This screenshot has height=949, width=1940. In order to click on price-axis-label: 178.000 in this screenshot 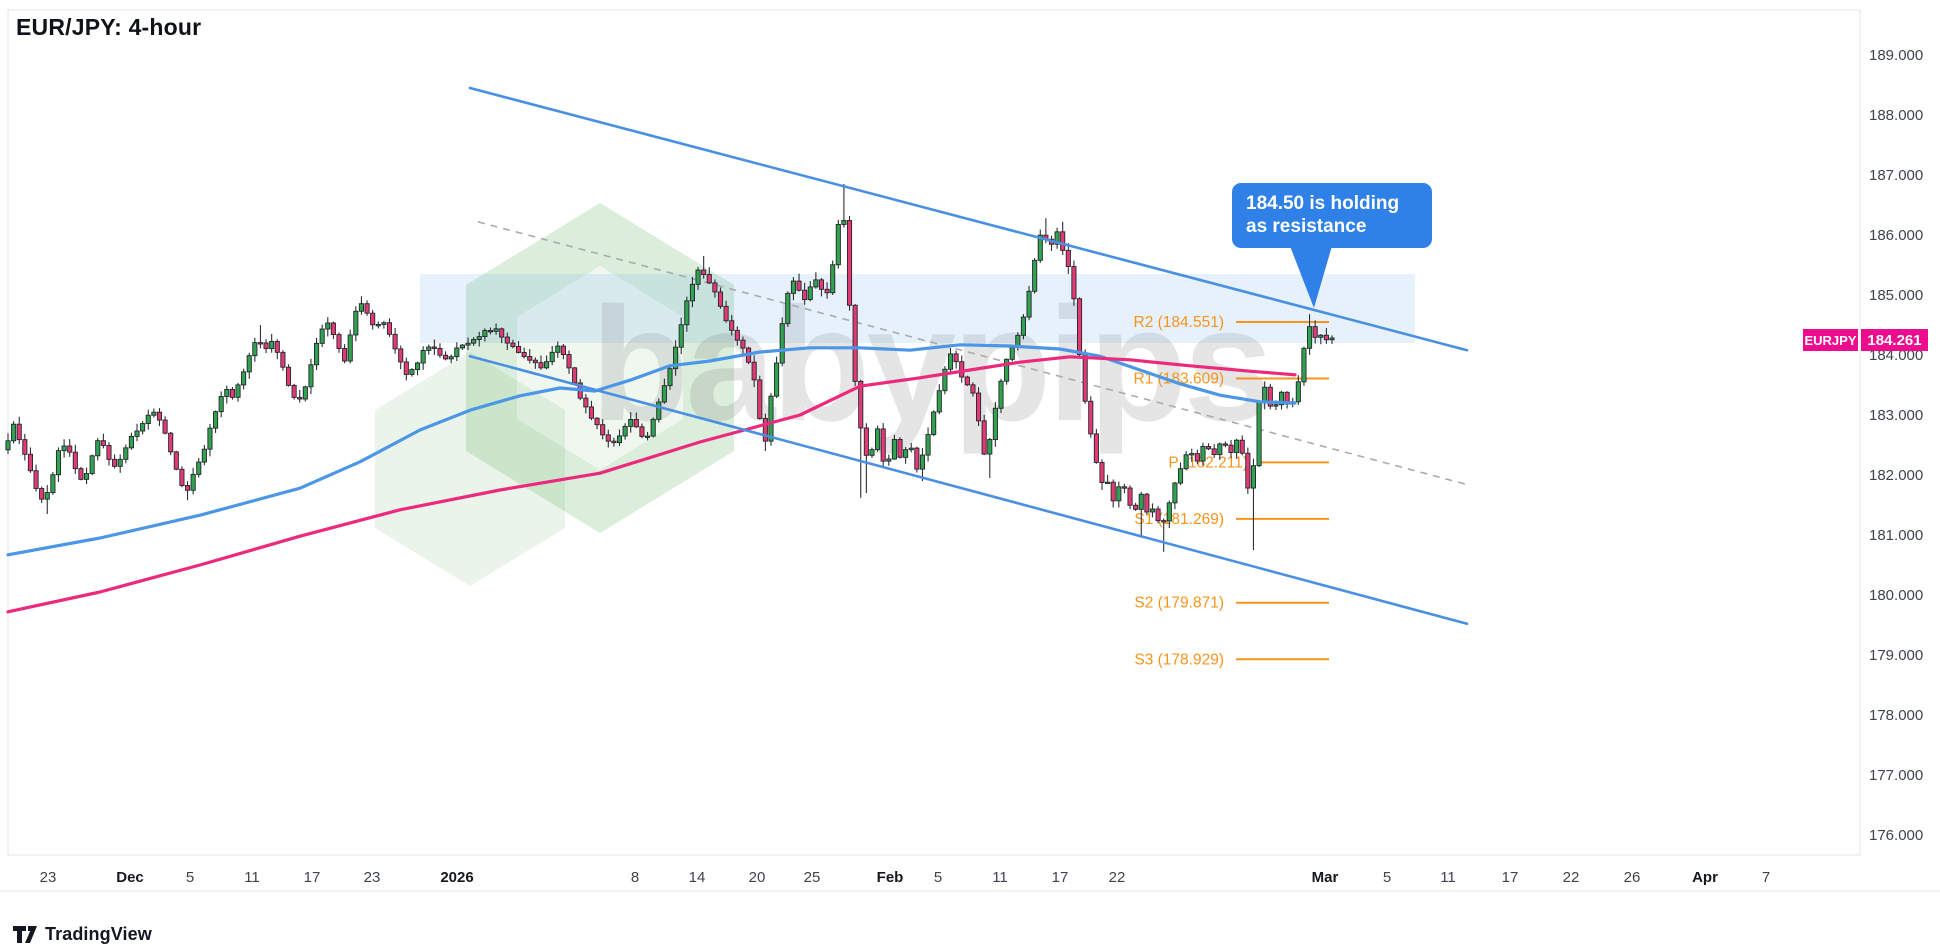, I will do `click(1896, 715)`.